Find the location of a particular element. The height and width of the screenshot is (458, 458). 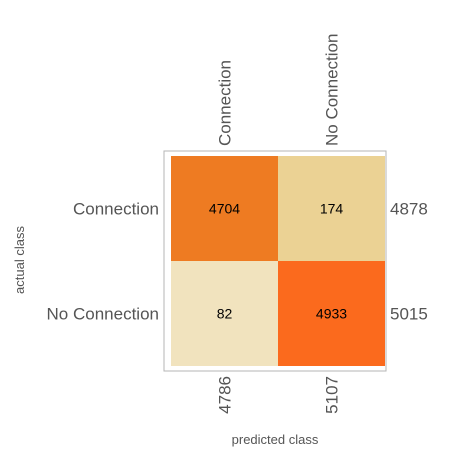

cell-value-r1-c0: 82 is located at coordinates (225, 314).